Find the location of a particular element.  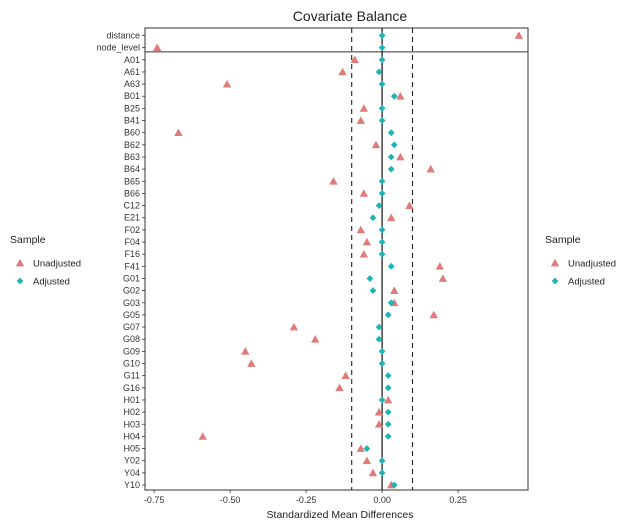

y-tick-label: B01 is located at coordinates (132, 96).